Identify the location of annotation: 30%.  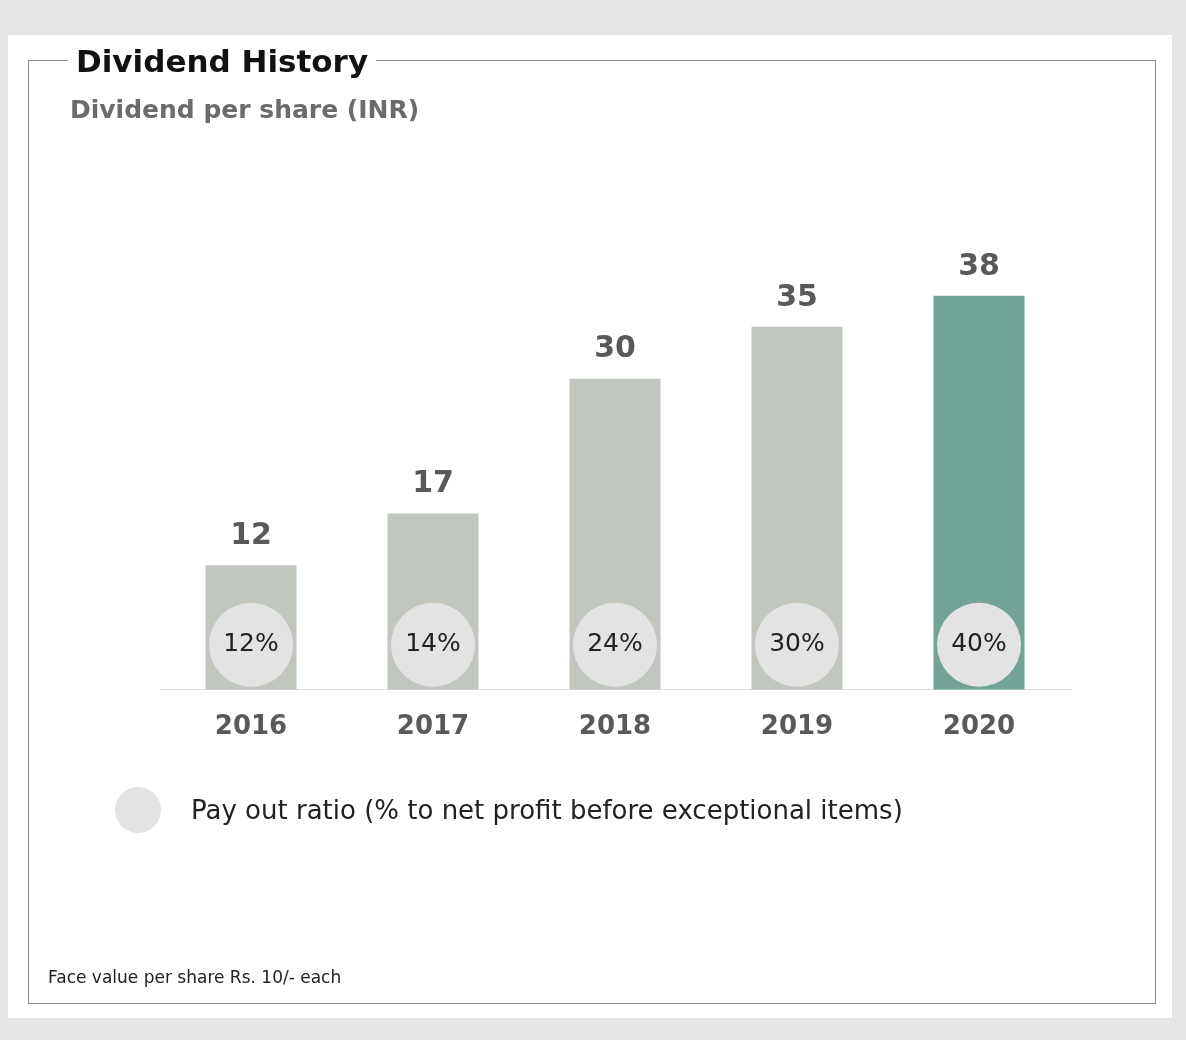
(797, 643).